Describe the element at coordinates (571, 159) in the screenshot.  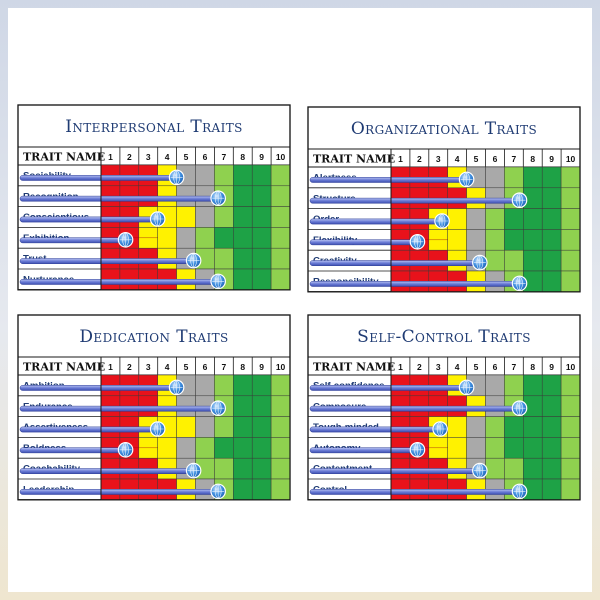
I see `scale-label: 10` at that location.